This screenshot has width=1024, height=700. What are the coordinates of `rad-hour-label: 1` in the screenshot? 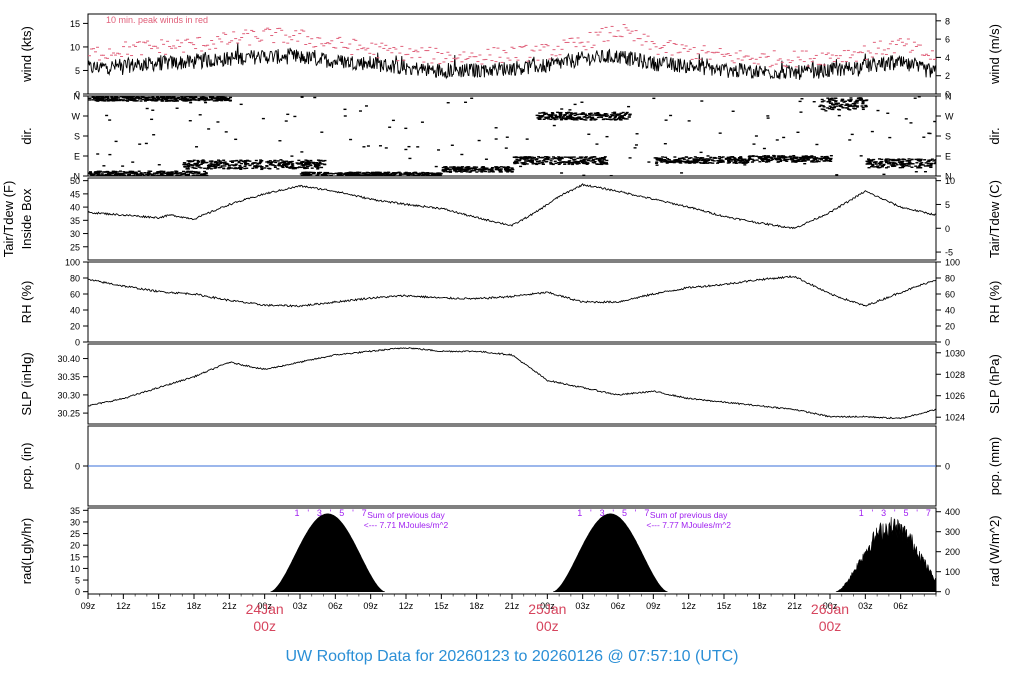 It's located at (861, 513).